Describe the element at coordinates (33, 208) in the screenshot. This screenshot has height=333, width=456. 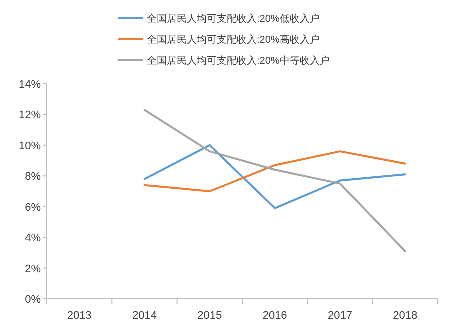
I see `y-tick-label: 6%` at that location.